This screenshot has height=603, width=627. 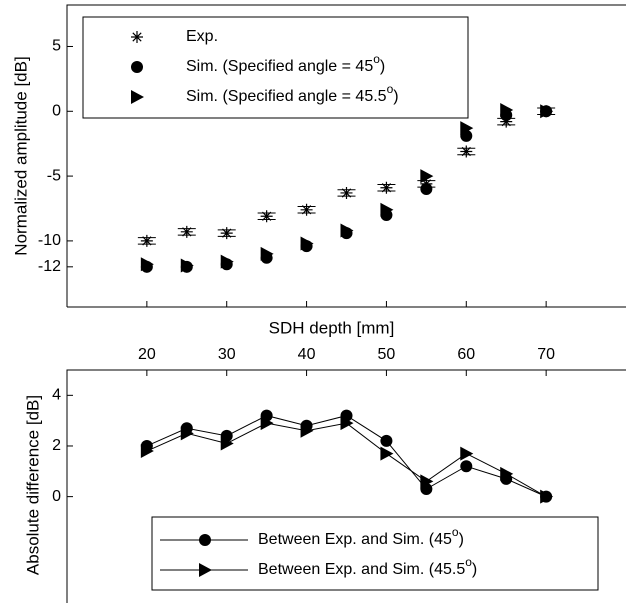 I want to click on legend-label: Exp., so click(x=202, y=36).